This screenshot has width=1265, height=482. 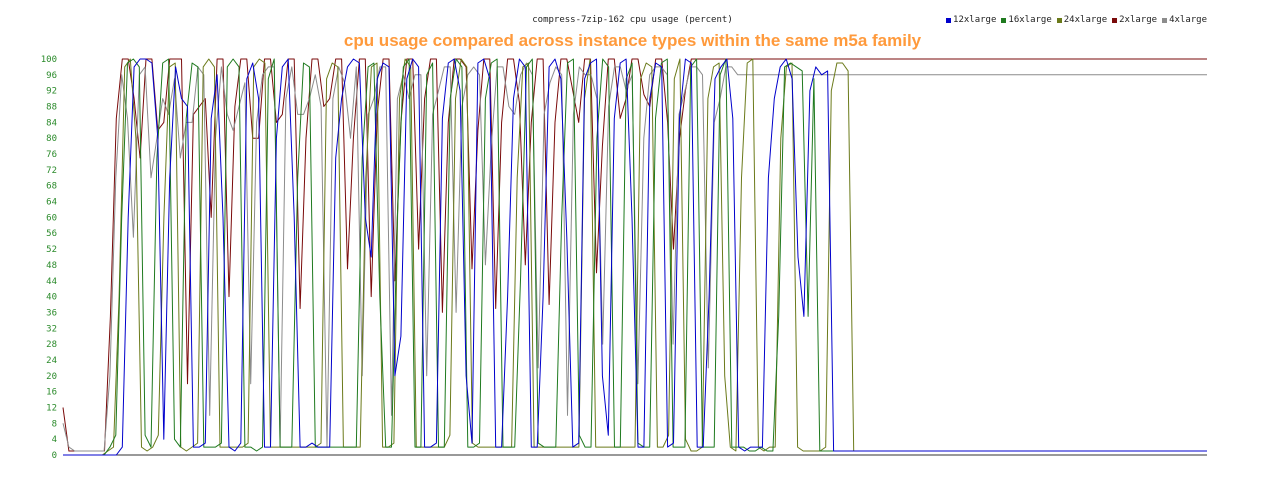 I want to click on y-tick-label: 96, so click(x=51, y=76).